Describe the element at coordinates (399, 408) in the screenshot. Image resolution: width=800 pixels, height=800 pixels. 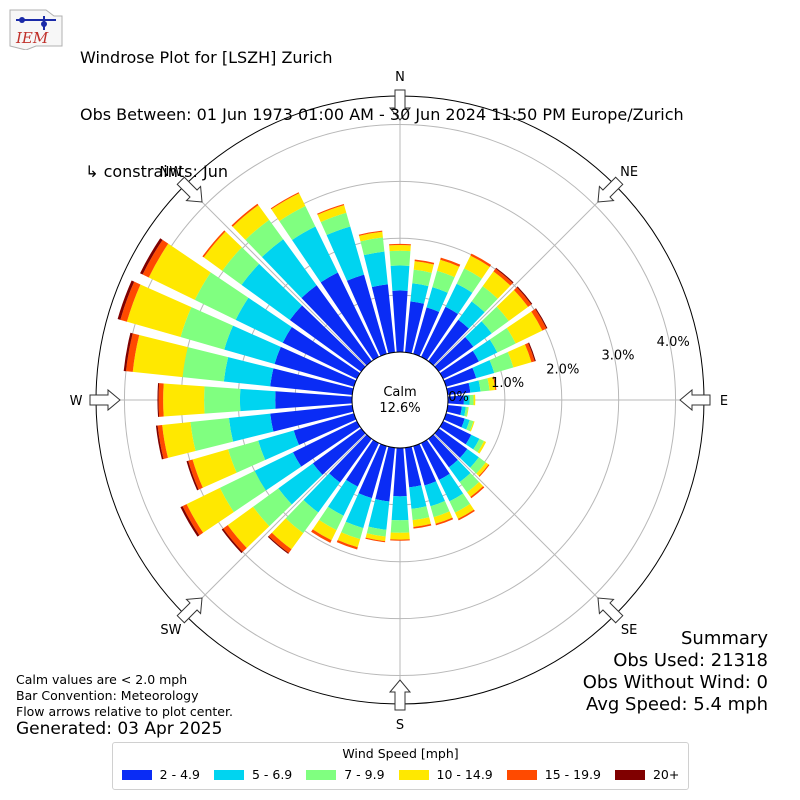
I see `calm-value: 12.6%` at that location.